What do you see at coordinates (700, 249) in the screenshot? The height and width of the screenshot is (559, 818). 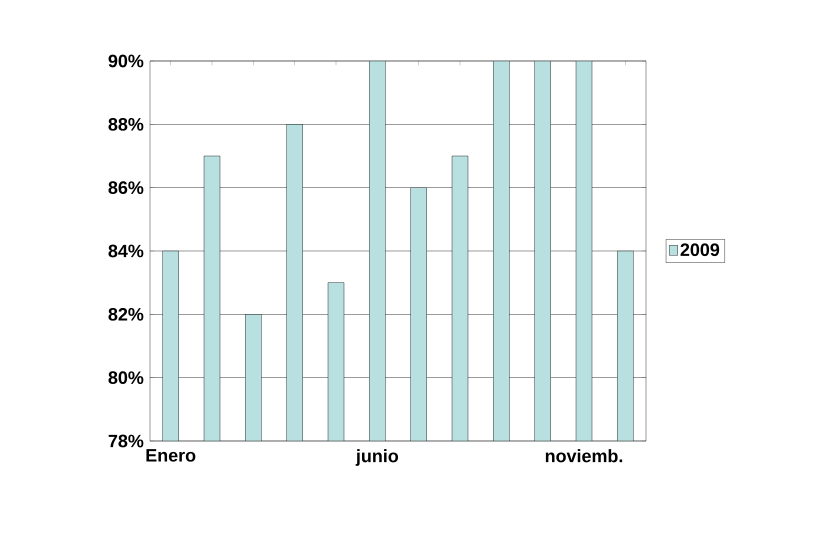 I see `legend-label: 2009` at bounding box center [700, 249].